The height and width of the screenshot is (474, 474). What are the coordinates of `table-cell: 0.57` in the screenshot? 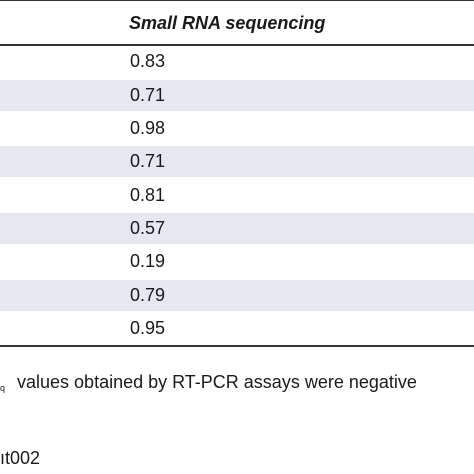 It's located at (148, 228).